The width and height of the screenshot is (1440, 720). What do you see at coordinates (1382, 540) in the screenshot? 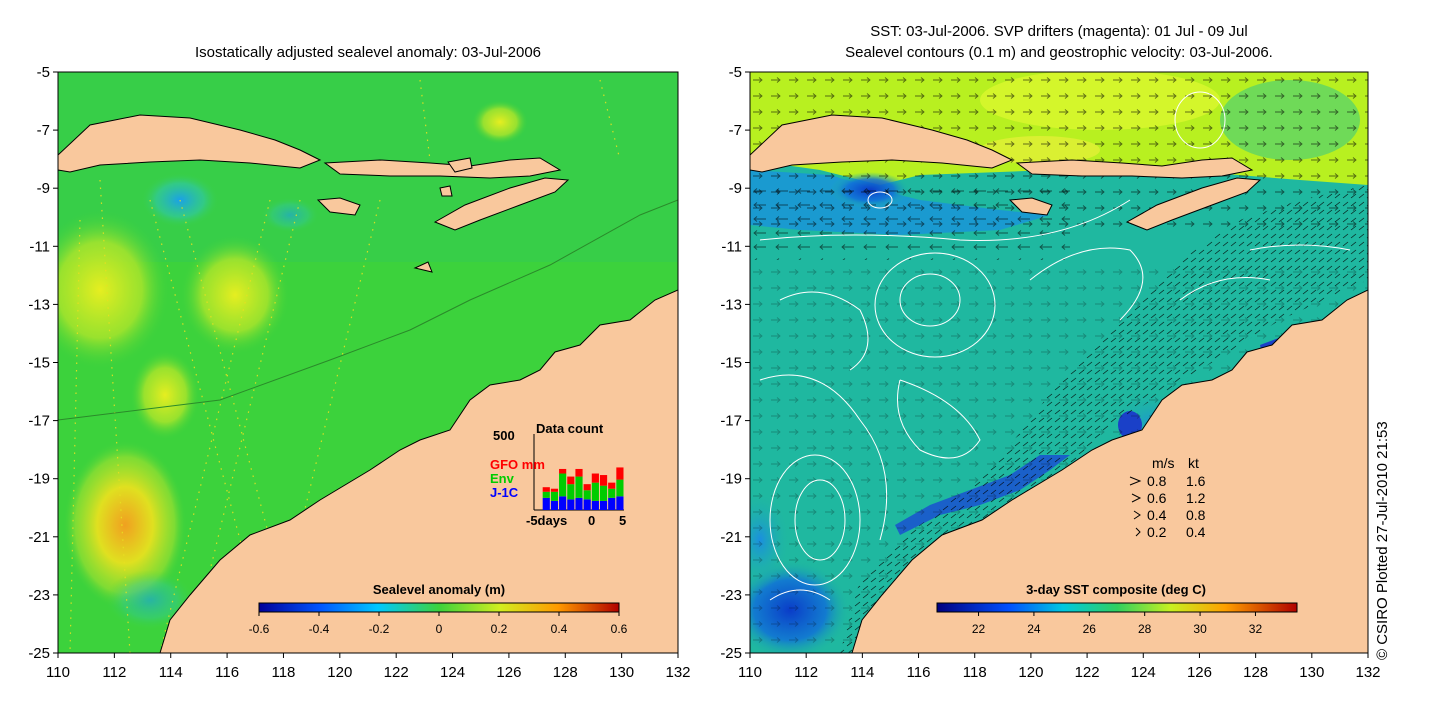
I see `csiro-credit: © CSIRO Plotted 27-Jul-2010 21:53` at bounding box center [1382, 540].